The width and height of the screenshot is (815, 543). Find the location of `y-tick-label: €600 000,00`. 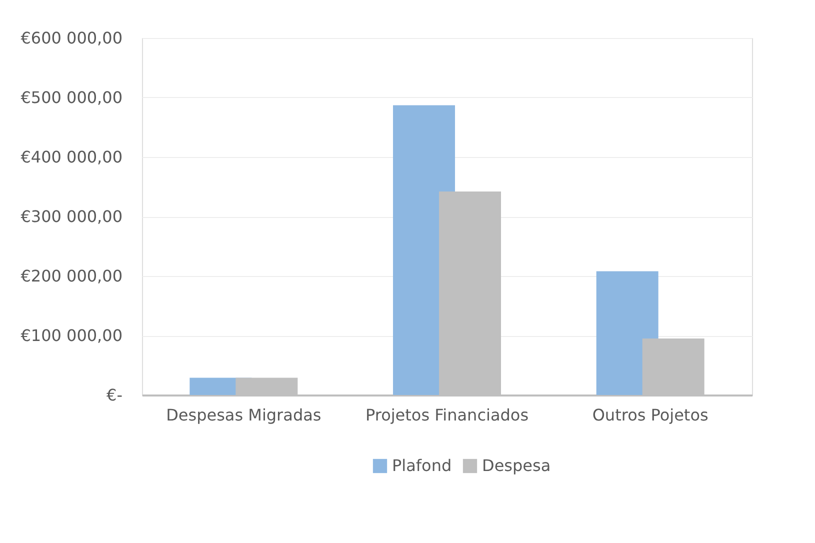

y-tick-label: €600 000,00 is located at coordinates (71, 38).